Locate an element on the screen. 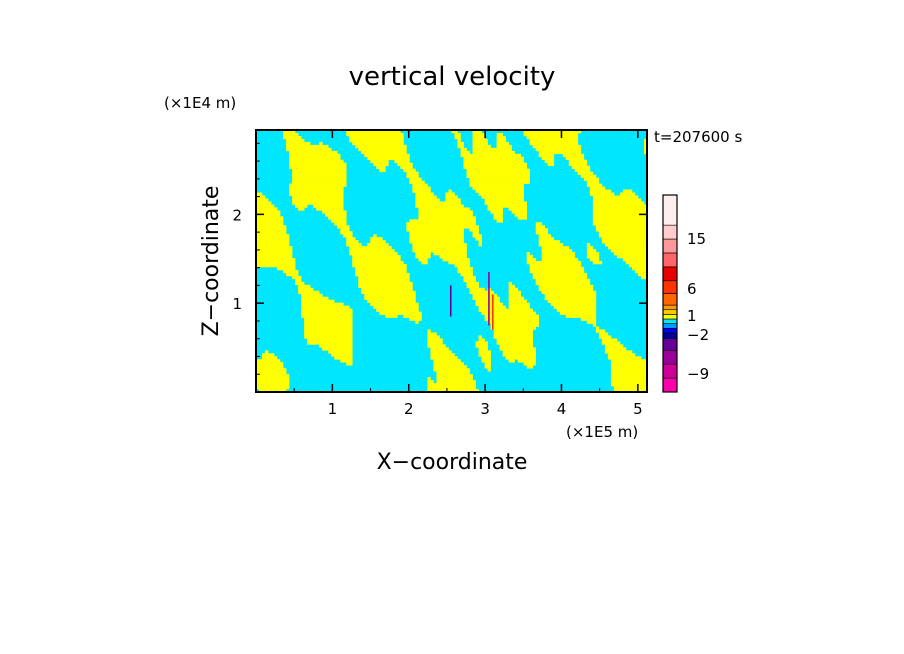 Image resolution: width=904 pixels, height=654 pixels. colorbar-level is located at coordinates (670, 260).